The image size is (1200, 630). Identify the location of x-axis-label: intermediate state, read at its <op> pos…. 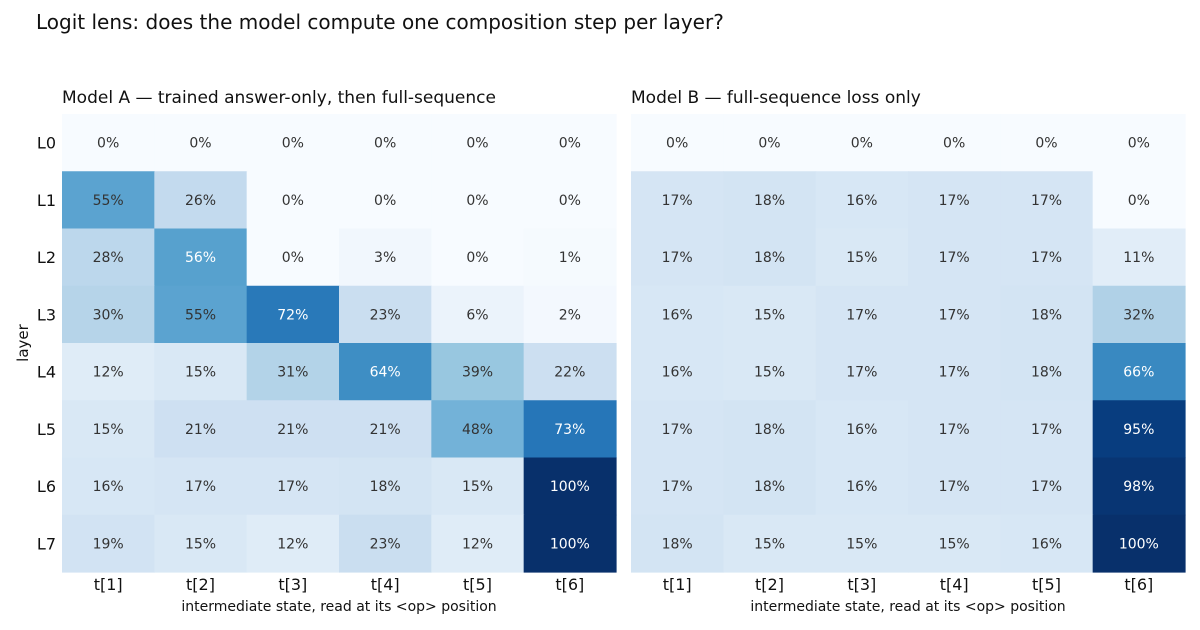
(907, 607).